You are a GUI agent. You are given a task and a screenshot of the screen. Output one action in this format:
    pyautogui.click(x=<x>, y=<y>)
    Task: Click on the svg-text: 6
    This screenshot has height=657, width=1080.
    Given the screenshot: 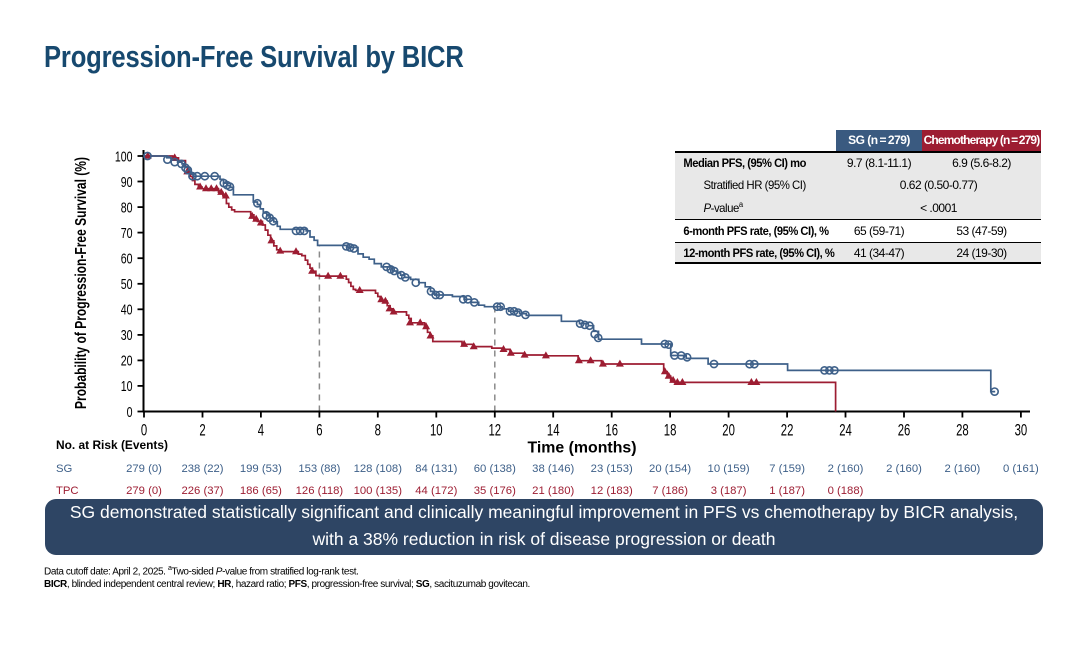 What is the action you would take?
    pyautogui.click(x=319, y=431)
    